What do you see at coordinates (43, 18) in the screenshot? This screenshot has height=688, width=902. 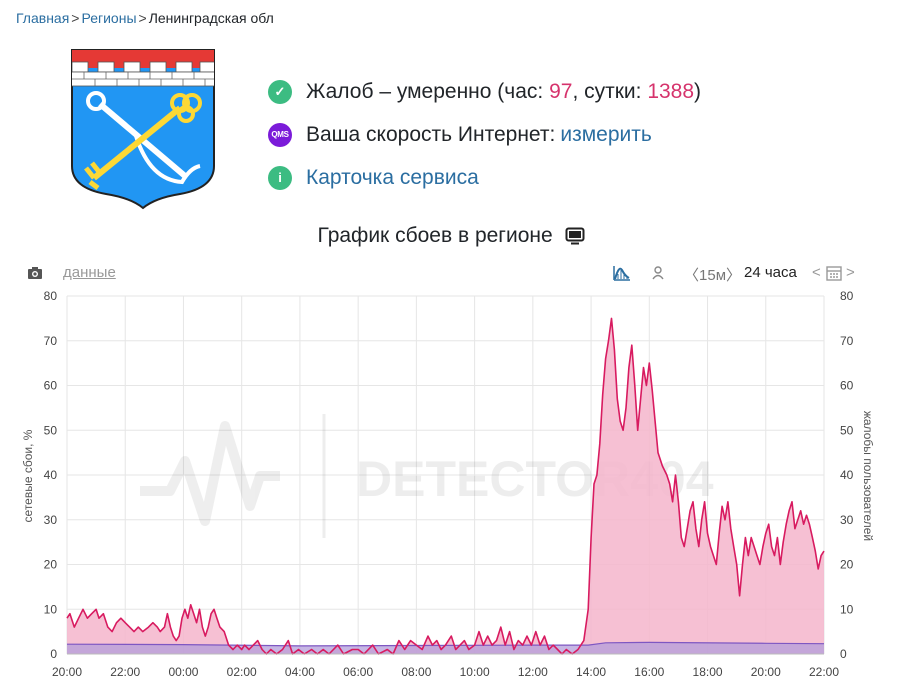 I see `breadcrumb-home: Главная` at bounding box center [43, 18].